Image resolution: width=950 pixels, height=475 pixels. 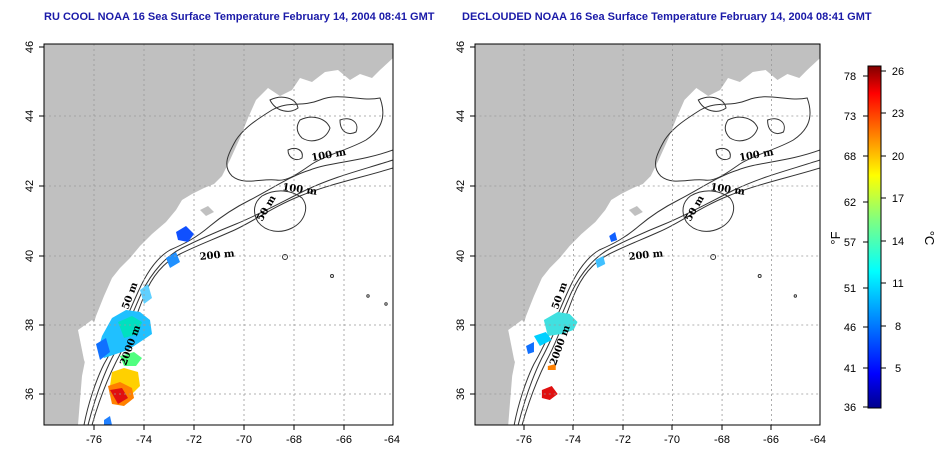 I want to click on fahrenheit-tick: 78, so click(x=850, y=77).